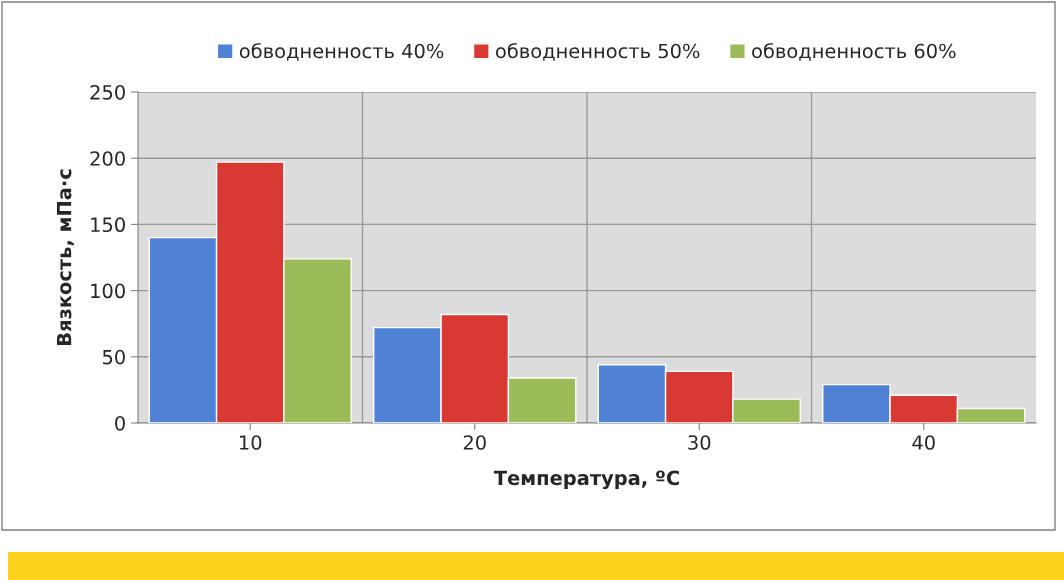 Image resolution: width=1064 pixels, height=580 pixels. I want to click on y-tick-label: 100, so click(108, 291).